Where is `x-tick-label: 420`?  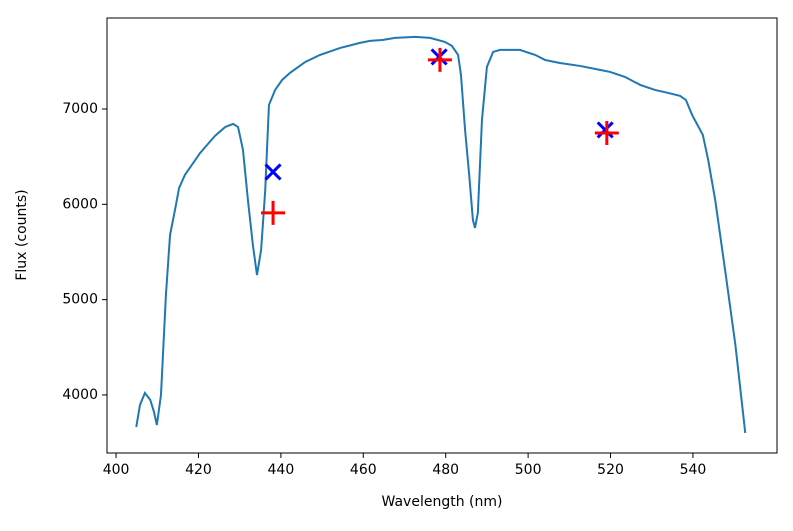
x-tick-label: 420 is located at coordinates (198, 470).